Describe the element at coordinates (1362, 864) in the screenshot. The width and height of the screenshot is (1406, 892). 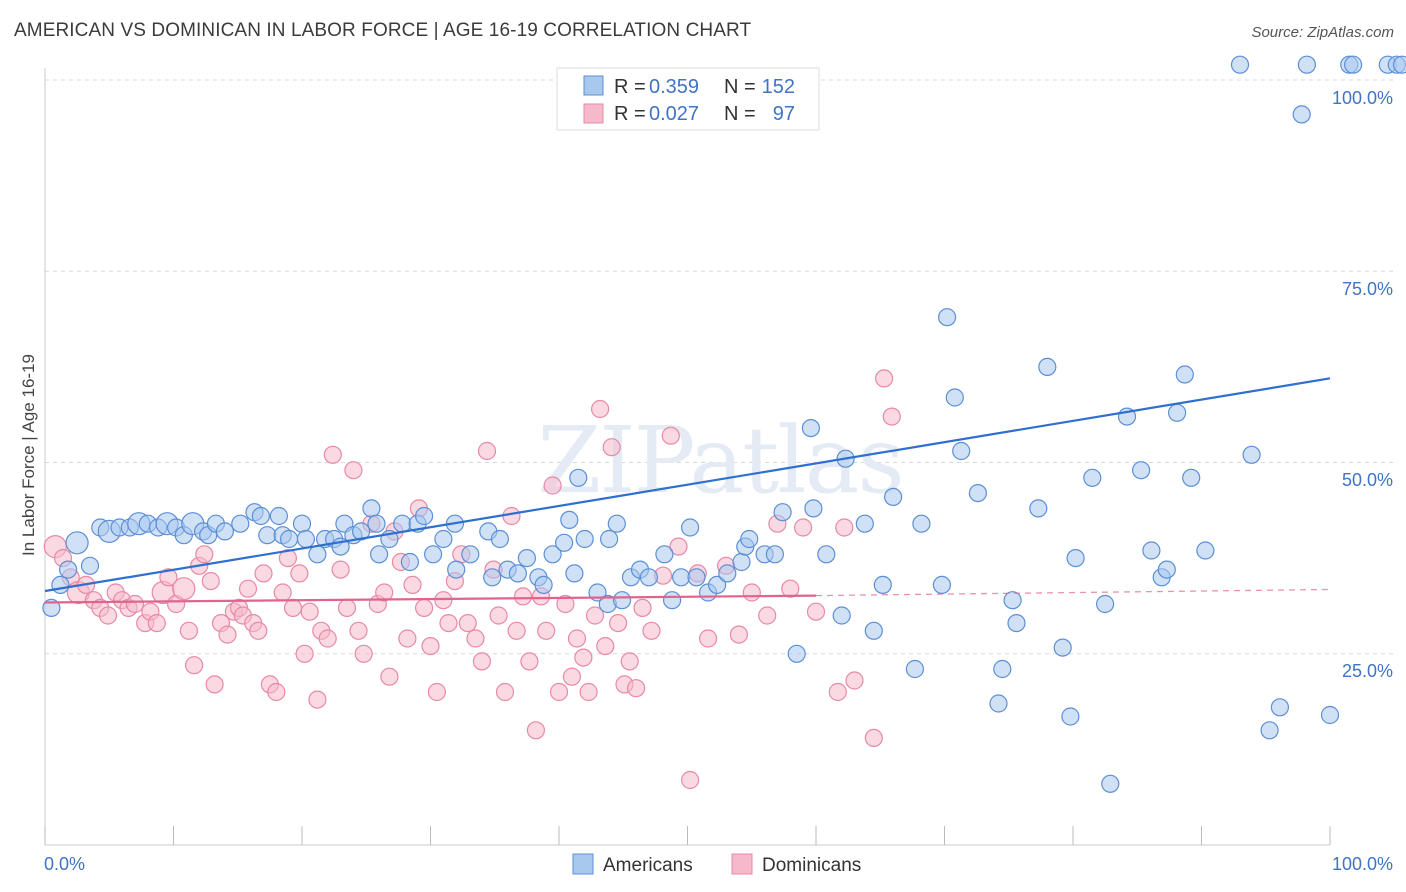
I see `x-tick-100: 100.0%` at that location.